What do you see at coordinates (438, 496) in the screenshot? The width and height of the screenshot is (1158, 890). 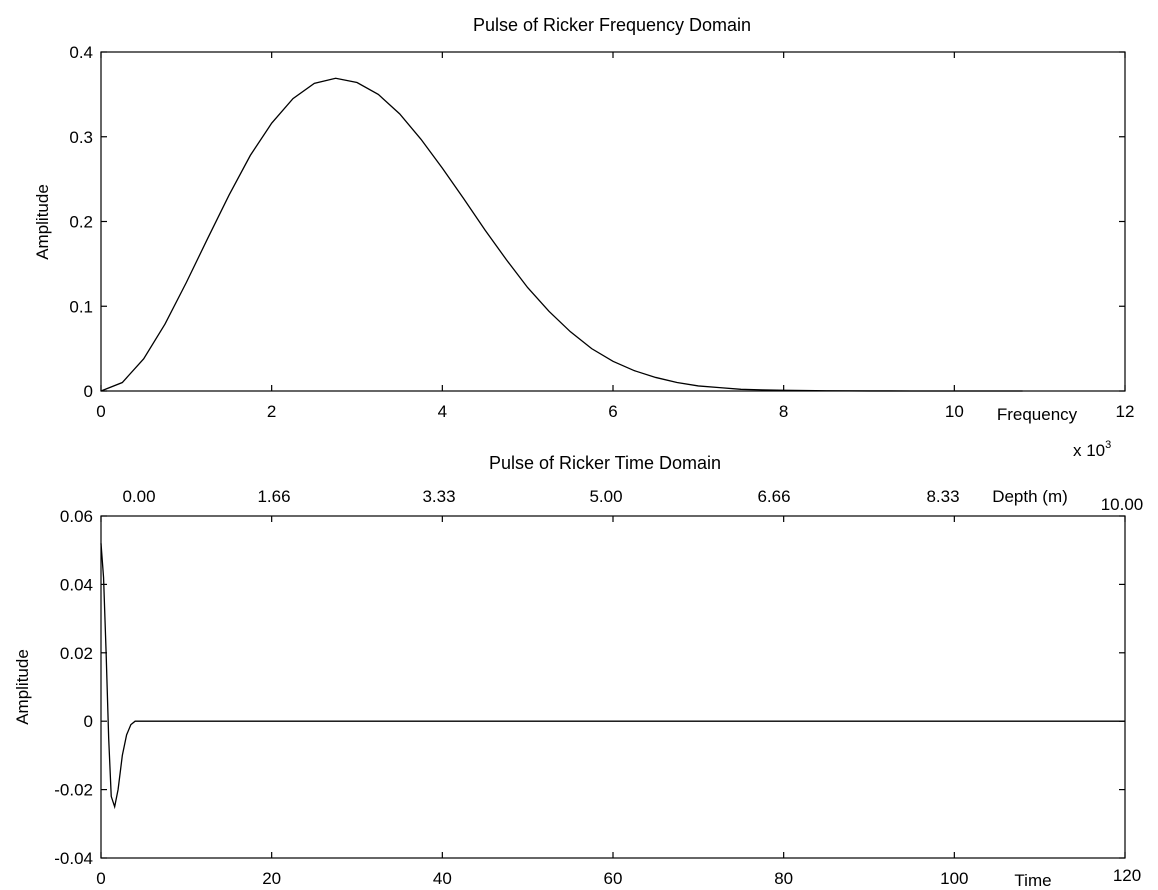 I see `top-x-tick-label: 3.33` at bounding box center [438, 496].